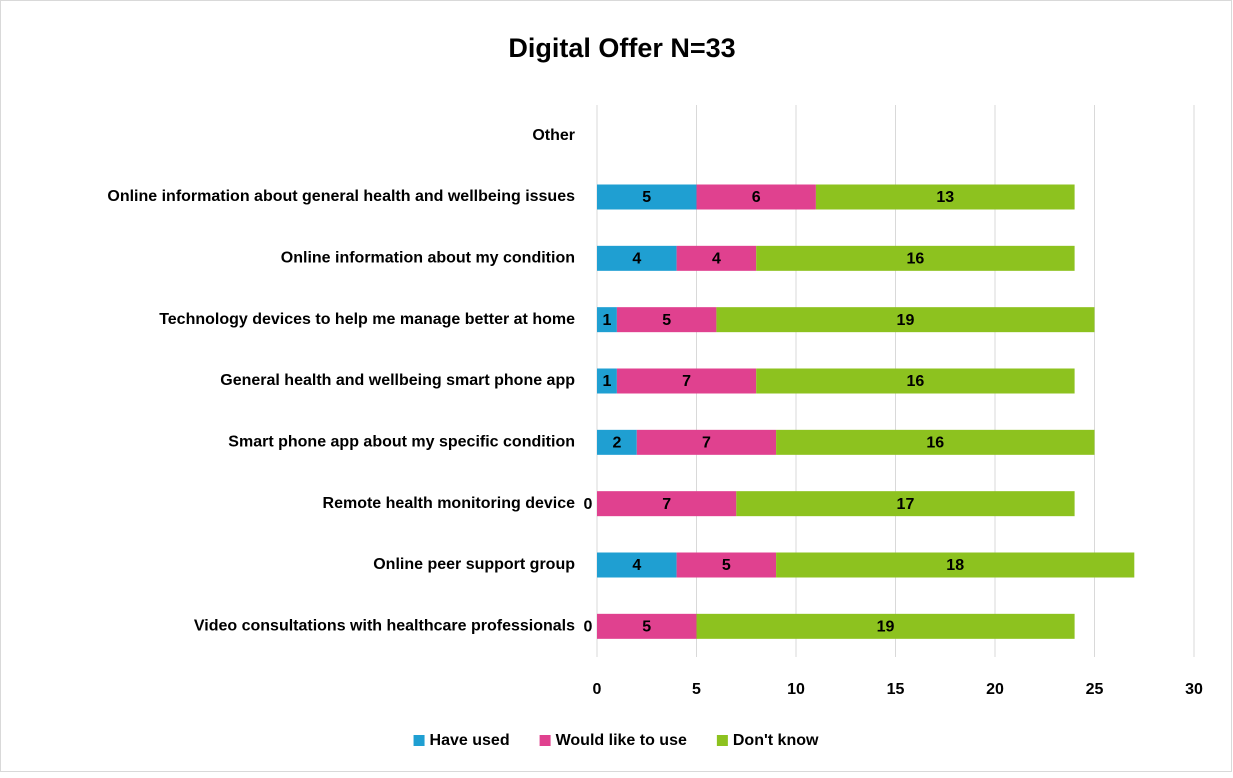 Image resolution: width=1233 pixels, height=778 pixels. What do you see at coordinates (696, 689) in the screenshot?
I see `x-tick-label: 5` at bounding box center [696, 689].